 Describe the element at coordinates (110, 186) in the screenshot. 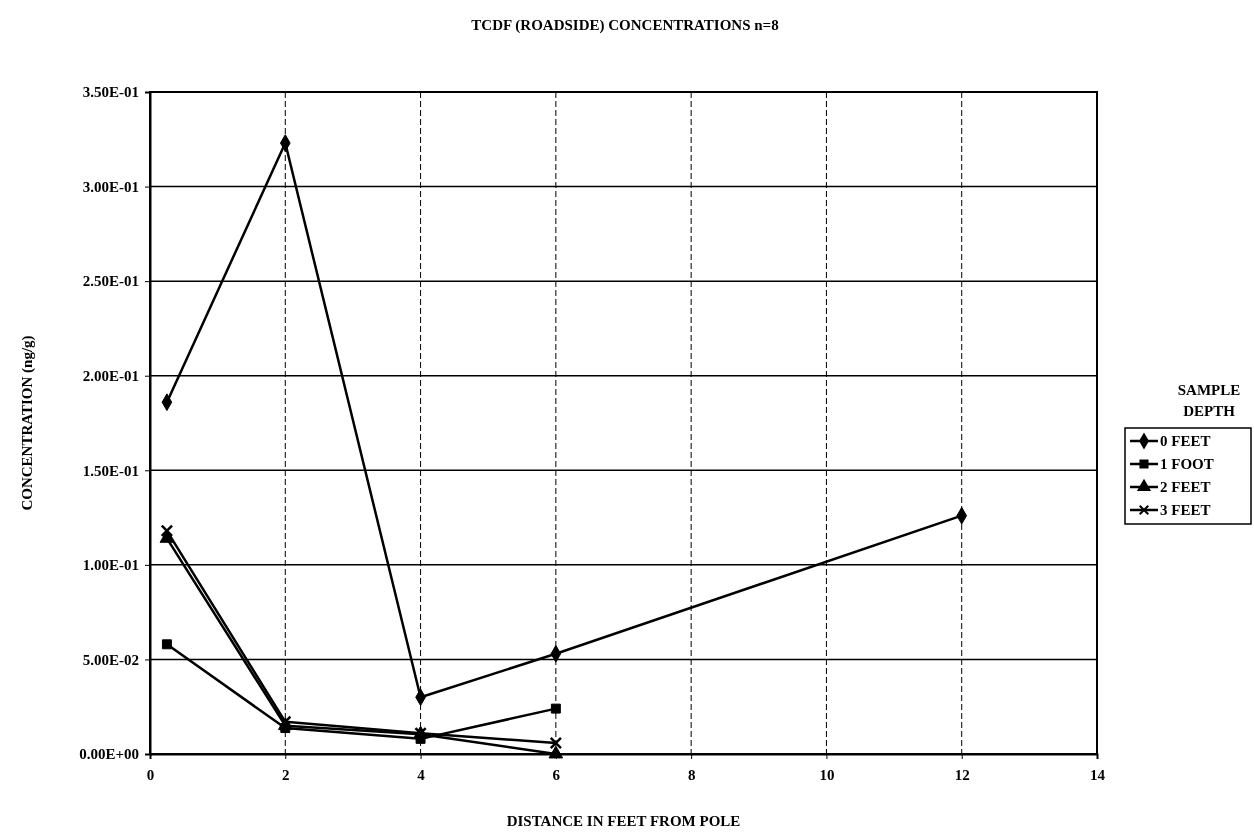

I see `y-tick-label: 3.00E-01` at that location.